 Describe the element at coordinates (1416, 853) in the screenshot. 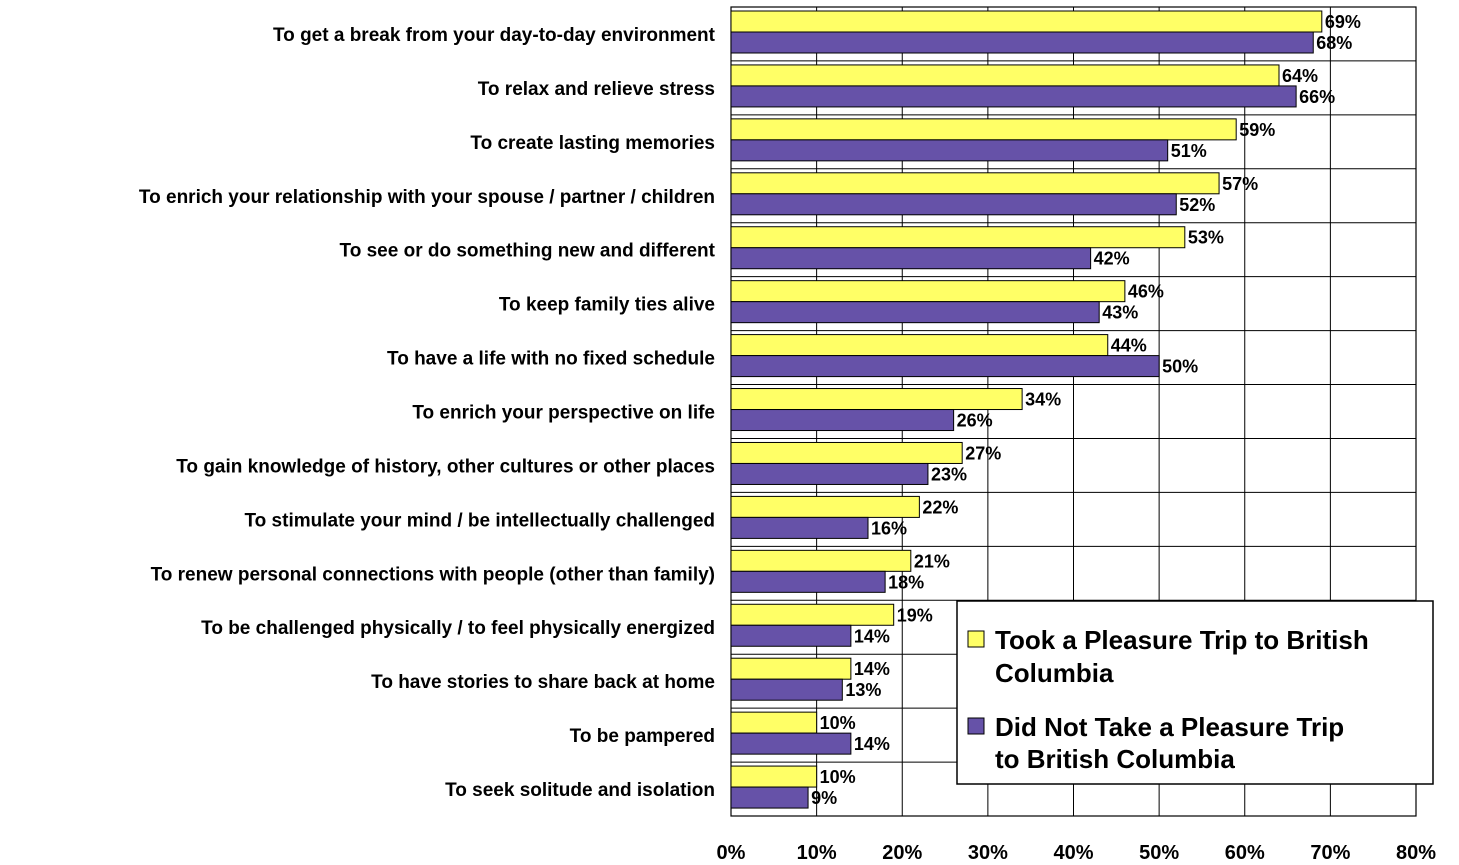

I see `x-tick-label: 80%` at that location.